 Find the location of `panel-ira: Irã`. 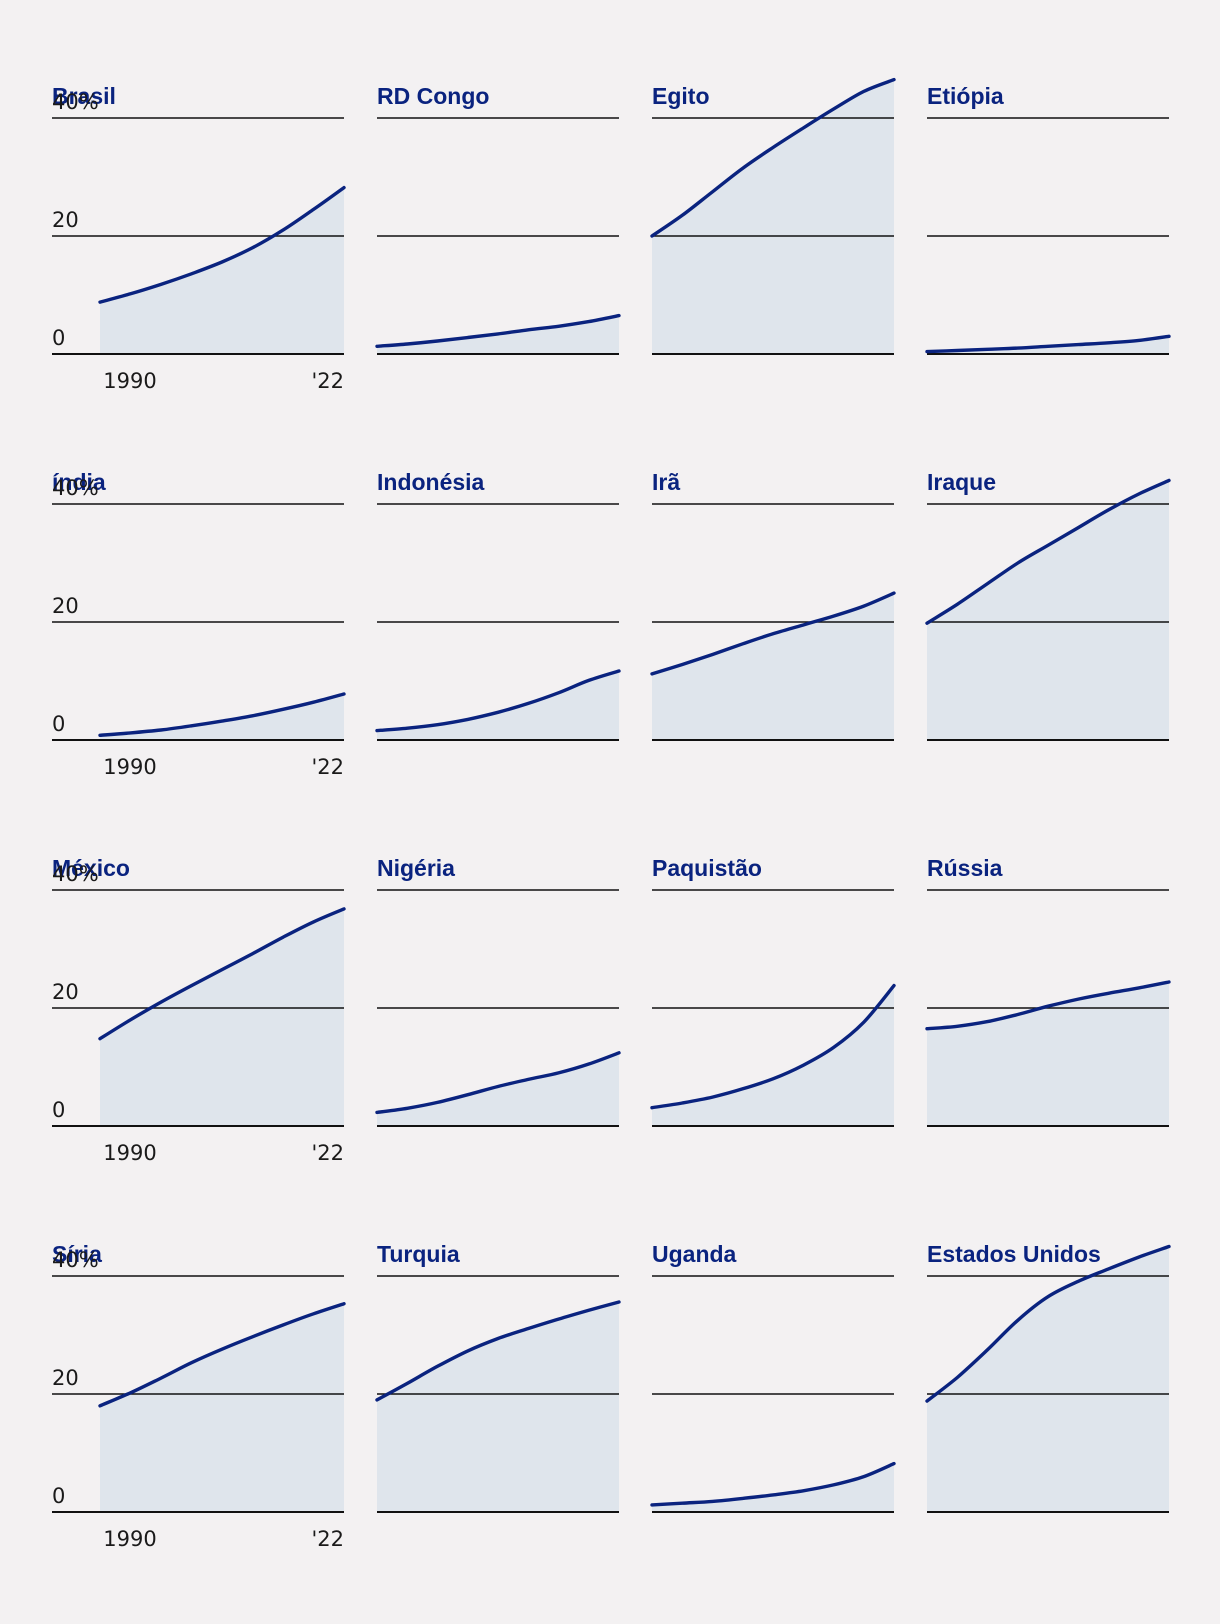

panel-ira: Irã is located at coordinates (773, 605).